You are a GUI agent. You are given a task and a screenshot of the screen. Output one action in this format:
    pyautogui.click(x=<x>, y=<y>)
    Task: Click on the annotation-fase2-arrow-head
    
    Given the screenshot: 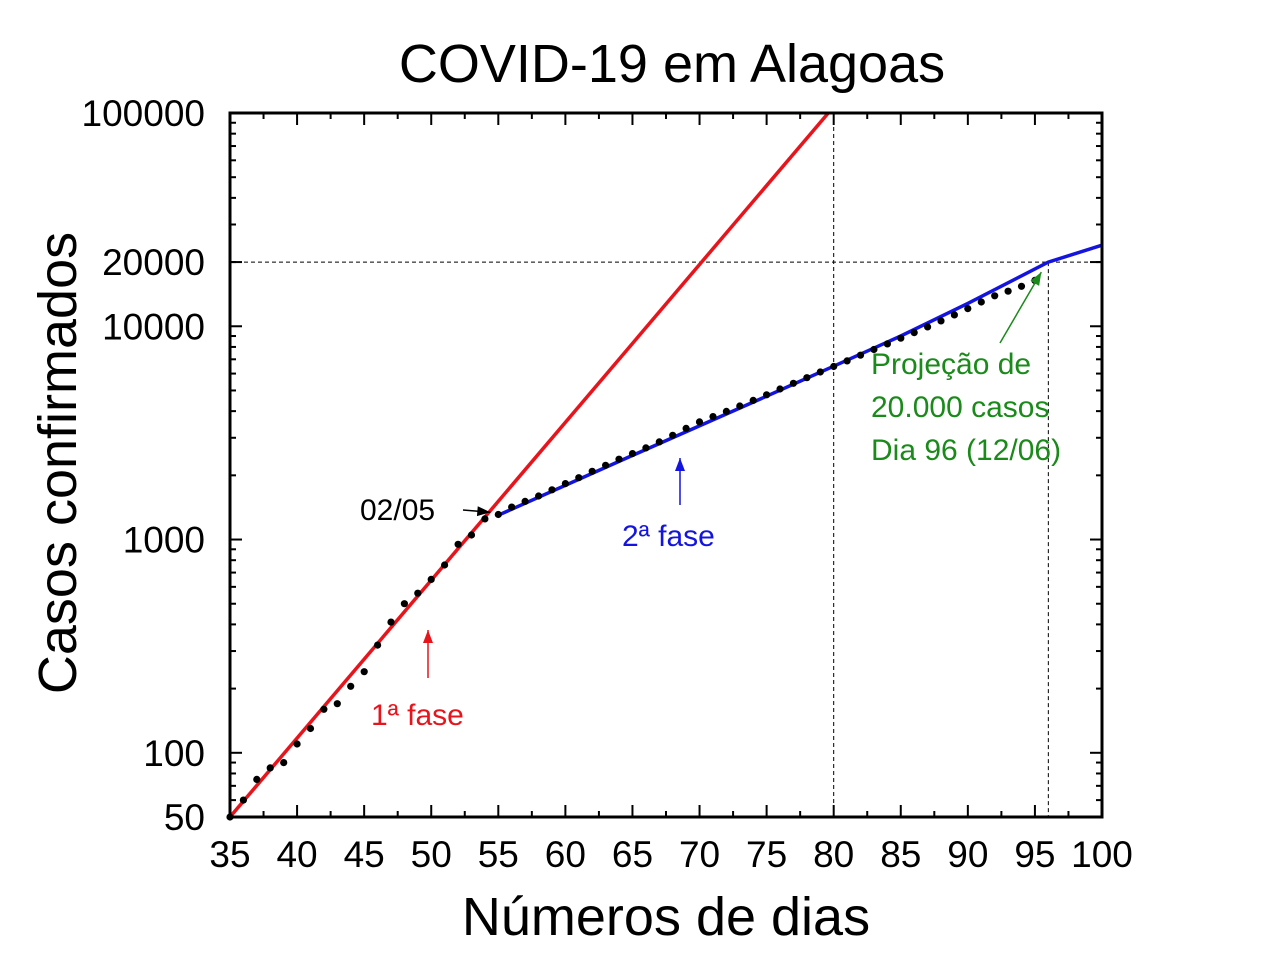 What is the action you would take?
    pyautogui.click(x=680, y=464)
    